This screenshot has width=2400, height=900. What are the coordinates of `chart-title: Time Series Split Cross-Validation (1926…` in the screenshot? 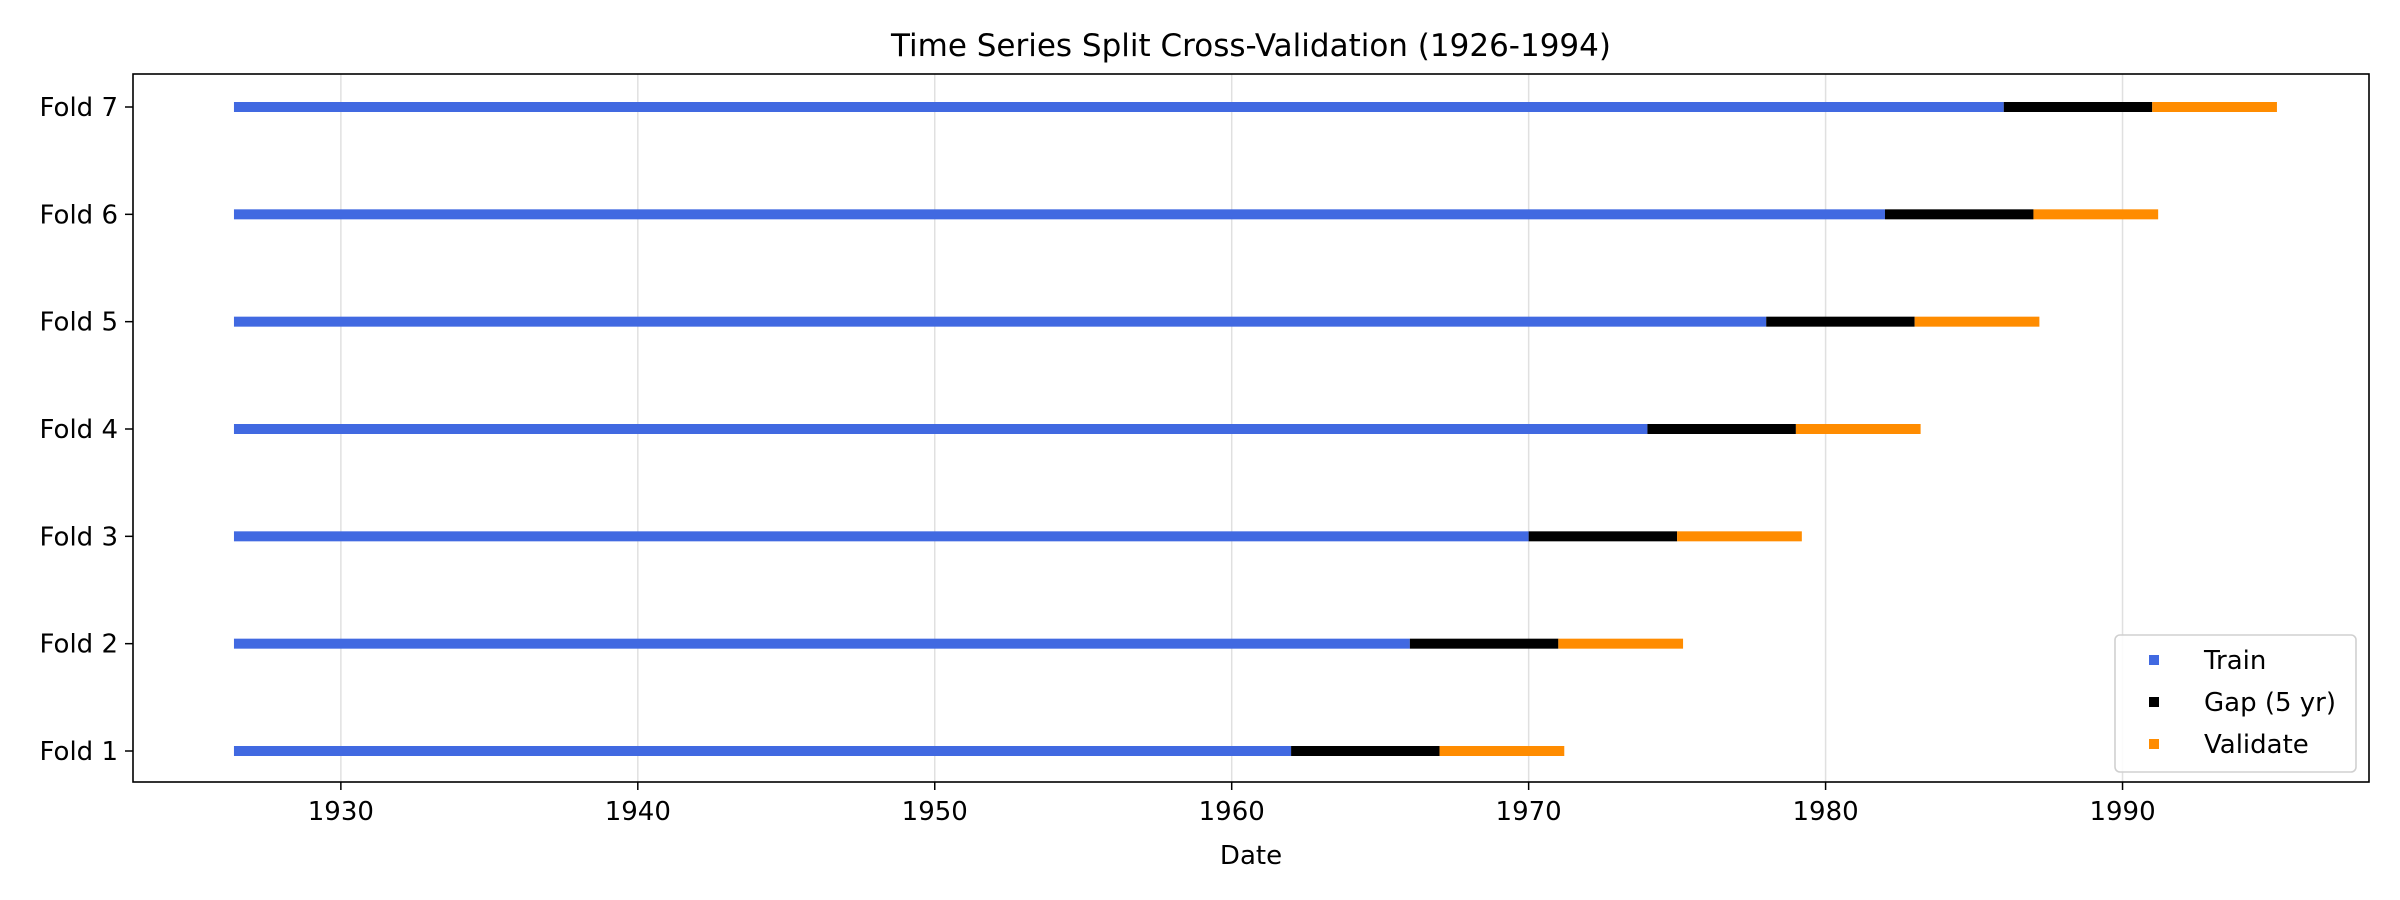 It's located at (1250, 46).